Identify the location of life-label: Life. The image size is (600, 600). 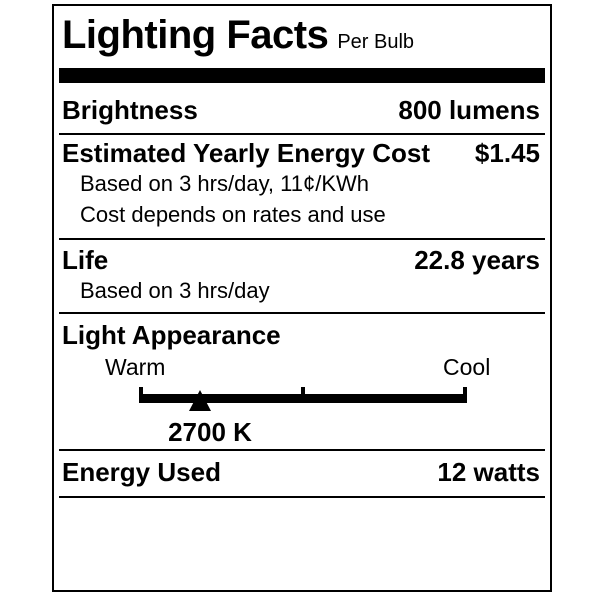
(85, 260).